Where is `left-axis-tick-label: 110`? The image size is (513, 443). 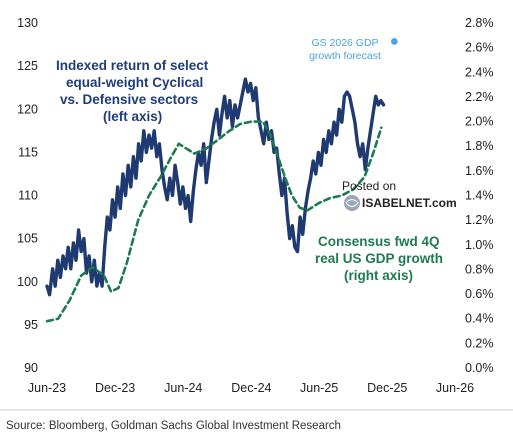 left-axis-tick-label: 110 is located at coordinates (28, 196).